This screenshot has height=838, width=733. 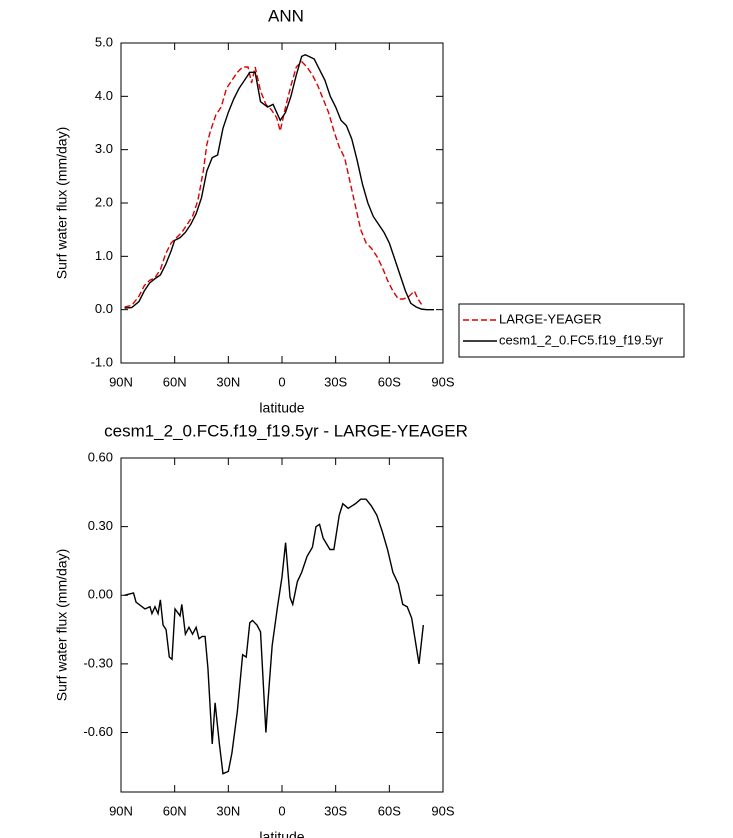 I want to click on y-tick-label: 3.0, so click(x=104, y=148).